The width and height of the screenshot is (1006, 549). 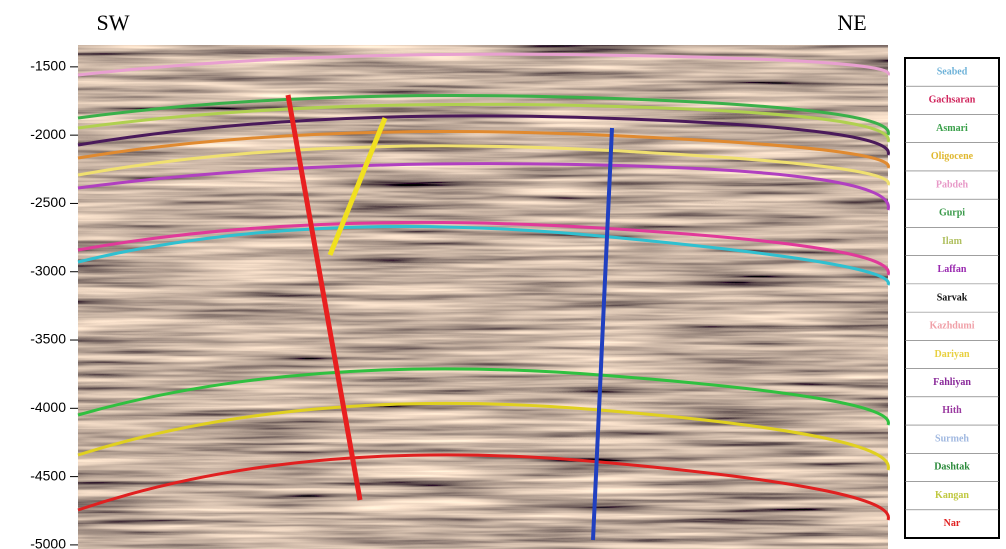 What do you see at coordinates (54, 303) in the screenshot?
I see `depth-axis: -1500 -2000 -2500 -3000 -3500 -4000 -4500 -5000` at bounding box center [54, 303].